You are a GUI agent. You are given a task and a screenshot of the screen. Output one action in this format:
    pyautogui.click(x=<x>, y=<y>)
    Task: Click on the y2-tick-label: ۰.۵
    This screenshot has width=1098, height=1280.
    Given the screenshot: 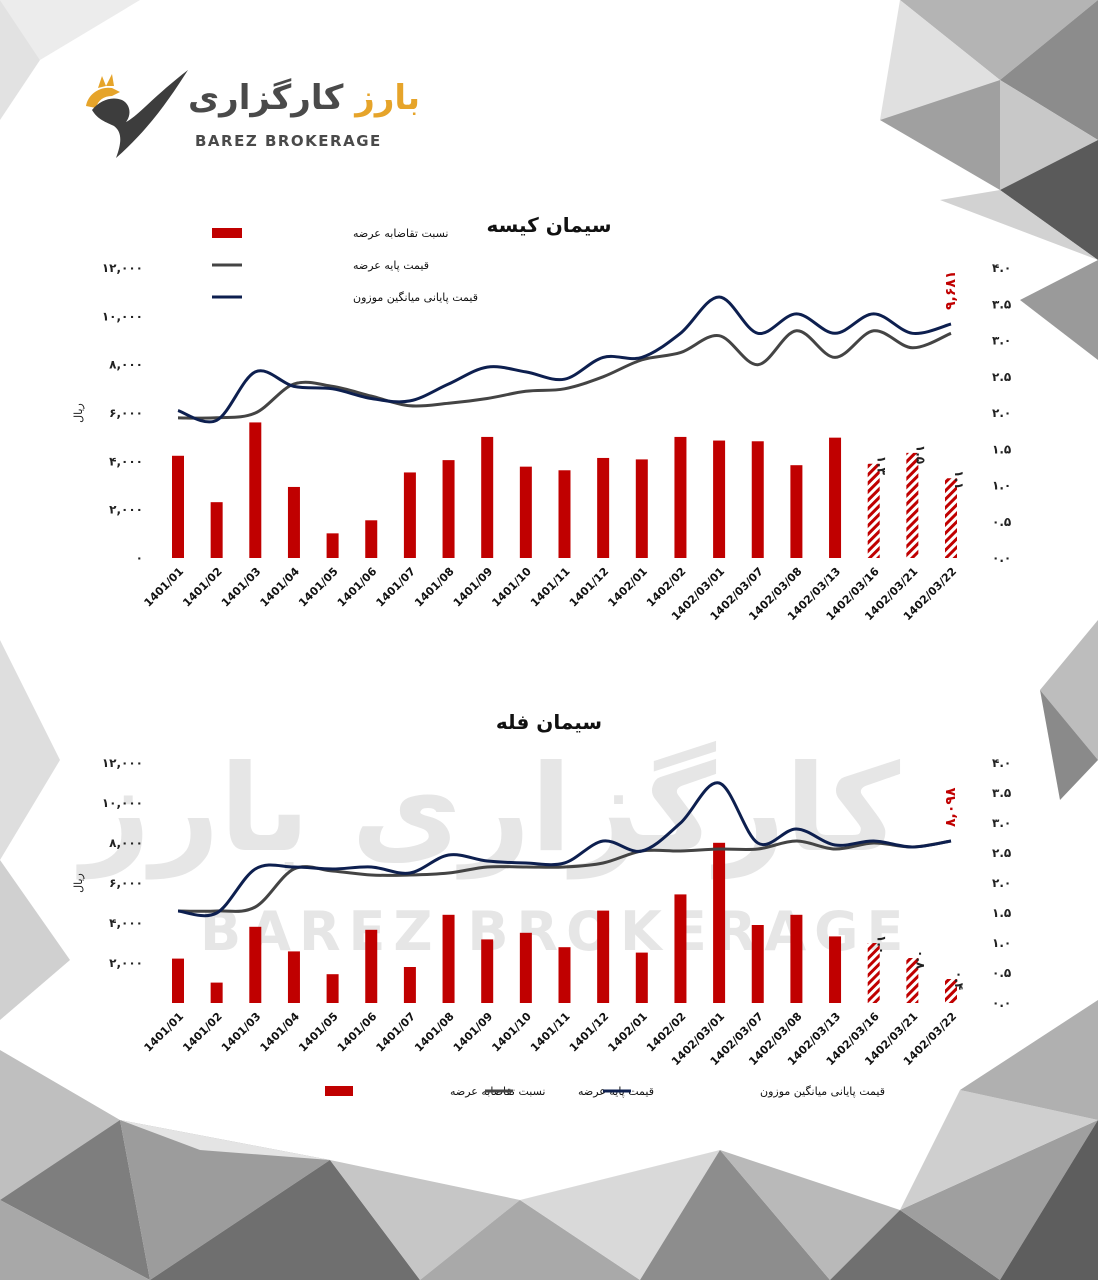 What is the action you would take?
    pyautogui.click(x=1001, y=973)
    